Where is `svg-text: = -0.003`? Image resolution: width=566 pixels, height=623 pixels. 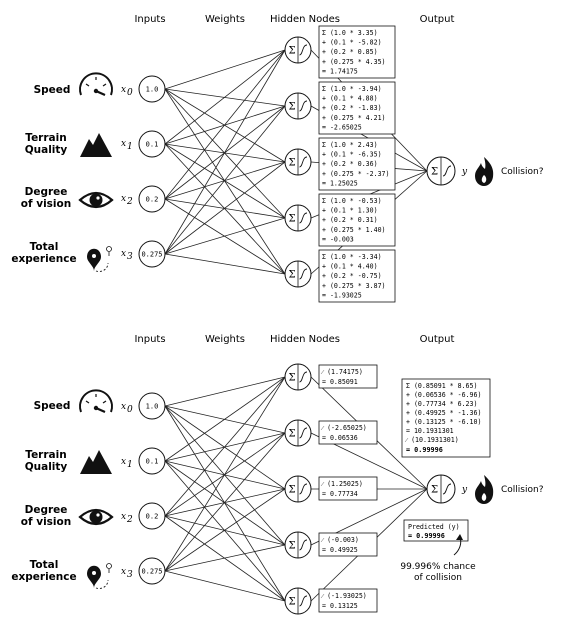 svg-text: = -0.003 is located at coordinates (338, 239).